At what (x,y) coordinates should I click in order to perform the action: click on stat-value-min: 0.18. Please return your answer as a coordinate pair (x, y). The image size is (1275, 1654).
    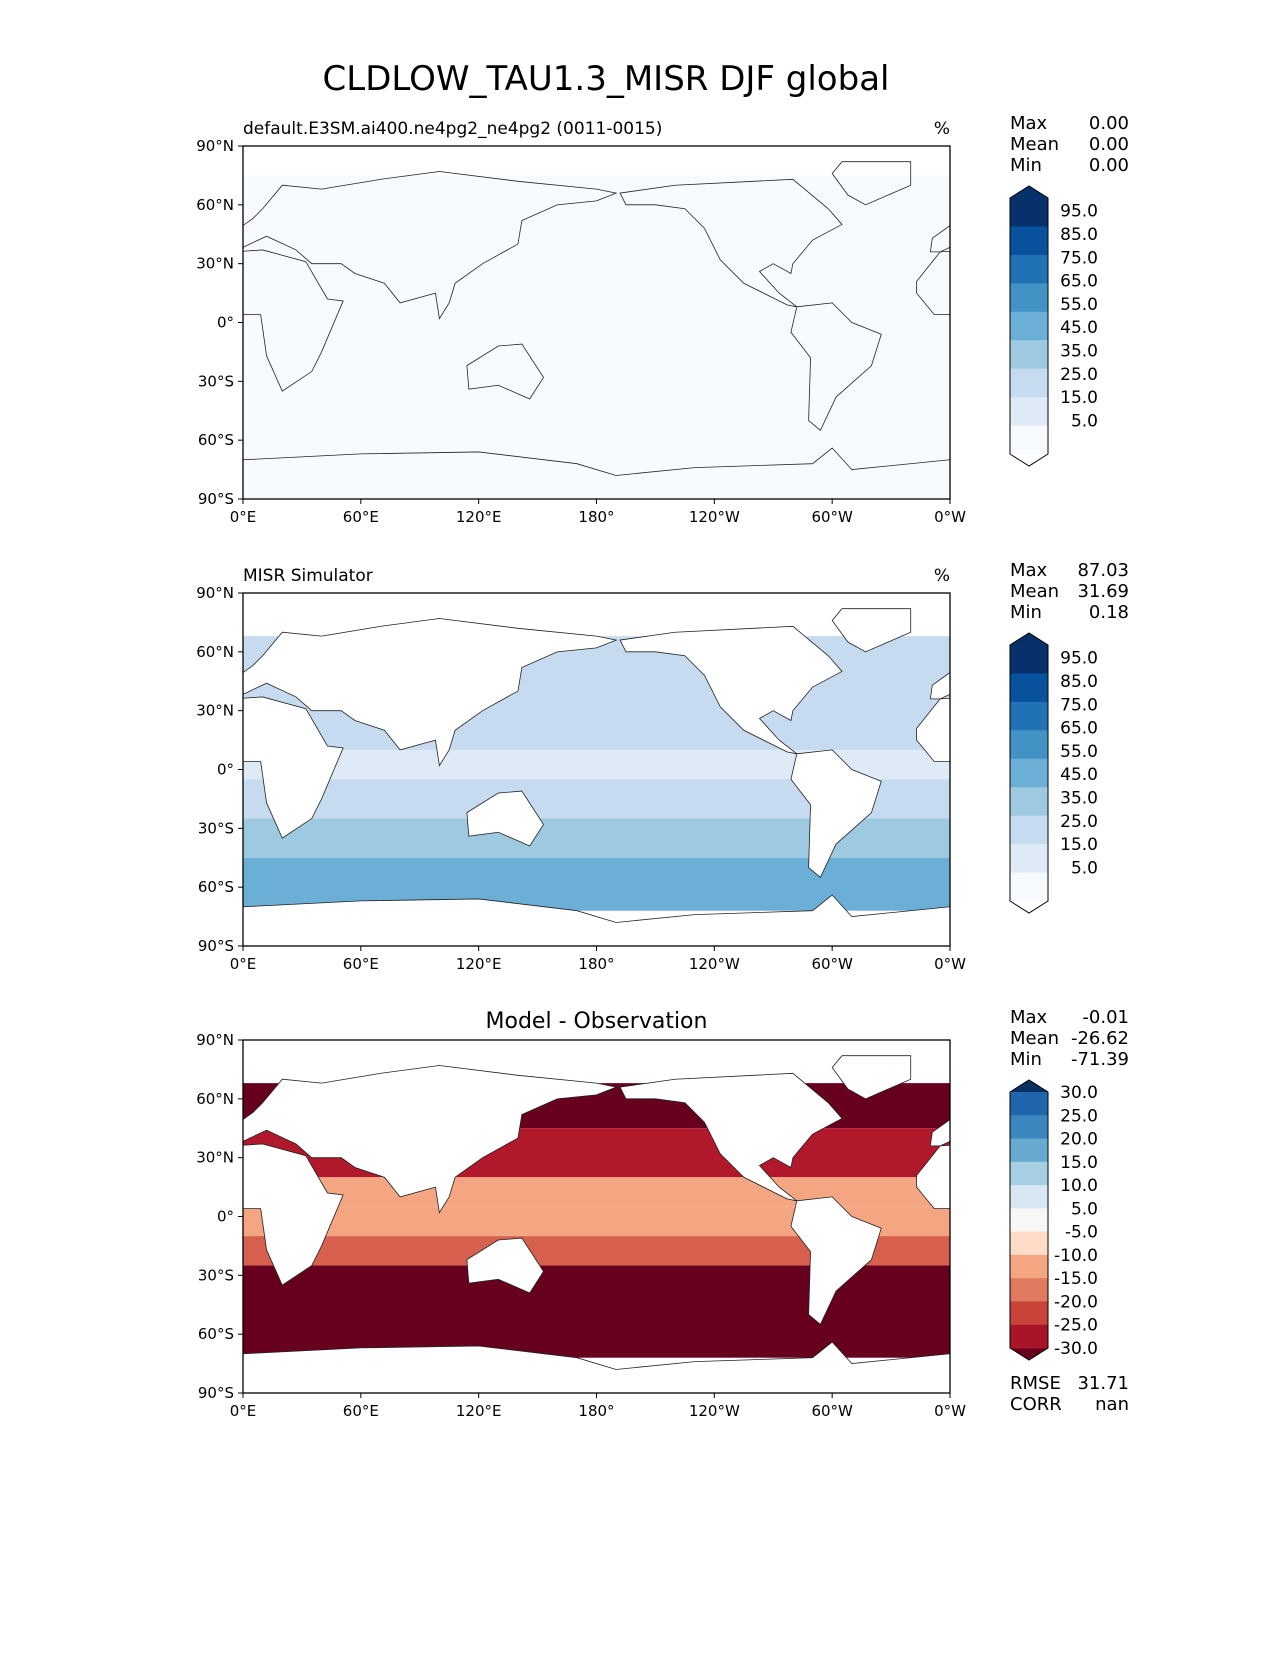
    Looking at the image, I should click on (1109, 612).